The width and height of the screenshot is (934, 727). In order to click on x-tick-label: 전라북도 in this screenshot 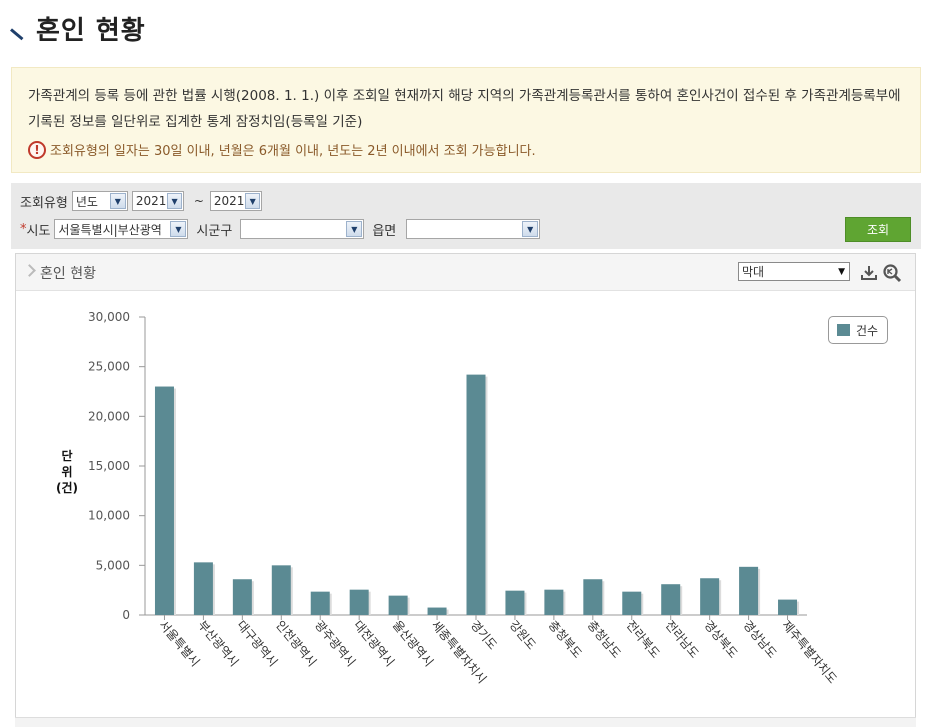, I will do `click(642, 639)`.